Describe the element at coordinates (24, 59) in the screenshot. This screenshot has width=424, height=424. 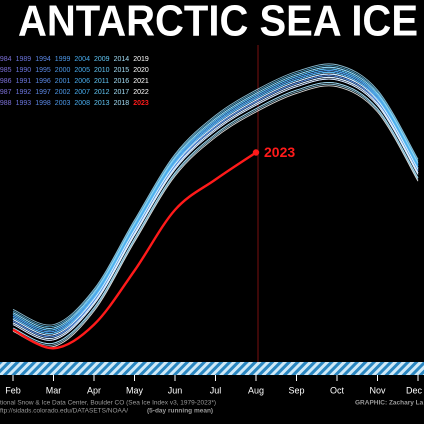
I see `legend-entry: 1989` at that location.